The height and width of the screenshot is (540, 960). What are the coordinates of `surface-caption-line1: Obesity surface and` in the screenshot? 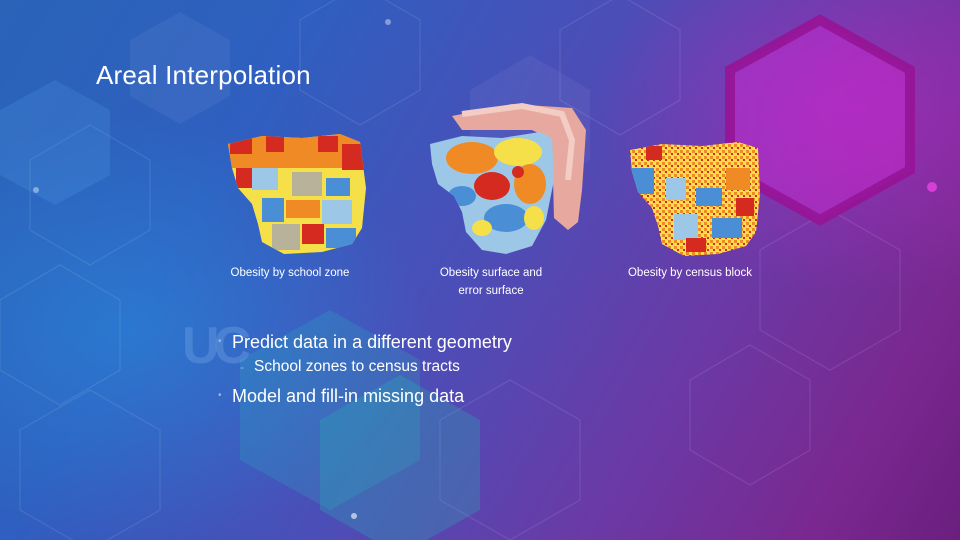 It's located at (491, 273).